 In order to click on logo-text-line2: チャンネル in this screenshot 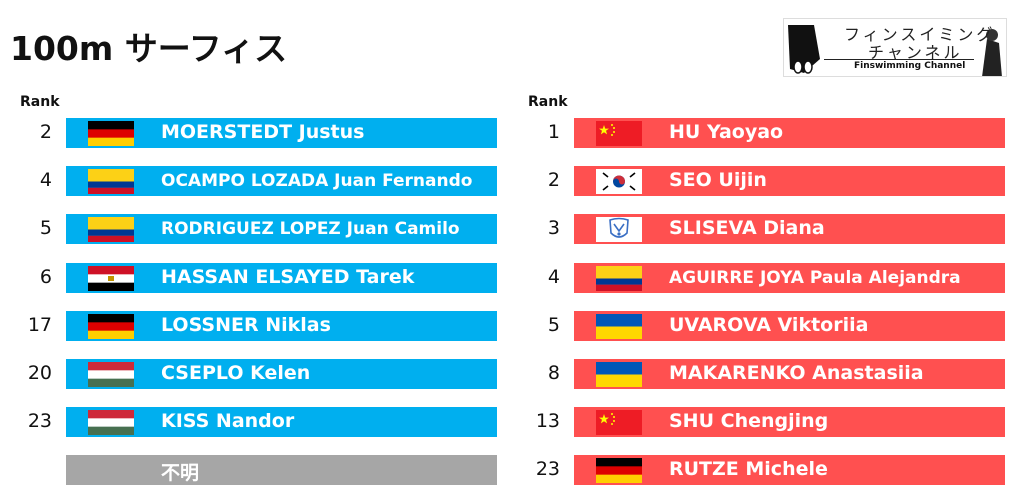, I will do `click(915, 52)`.